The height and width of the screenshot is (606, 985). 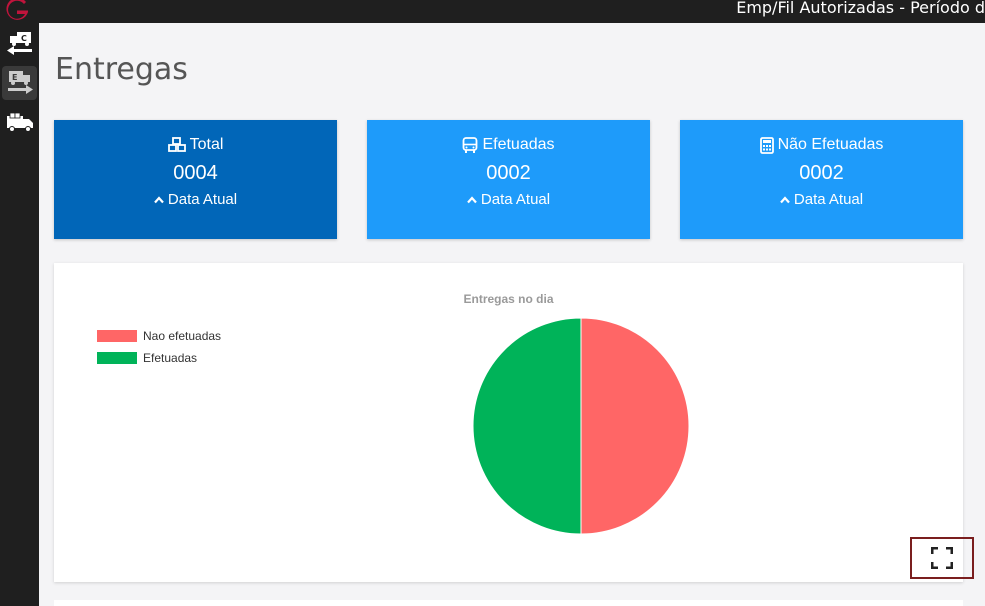 What do you see at coordinates (830, 144) in the screenshot?
I see `nao-efetuadas-card-title: Não Efetuadas` at bounding box center [830, 144].